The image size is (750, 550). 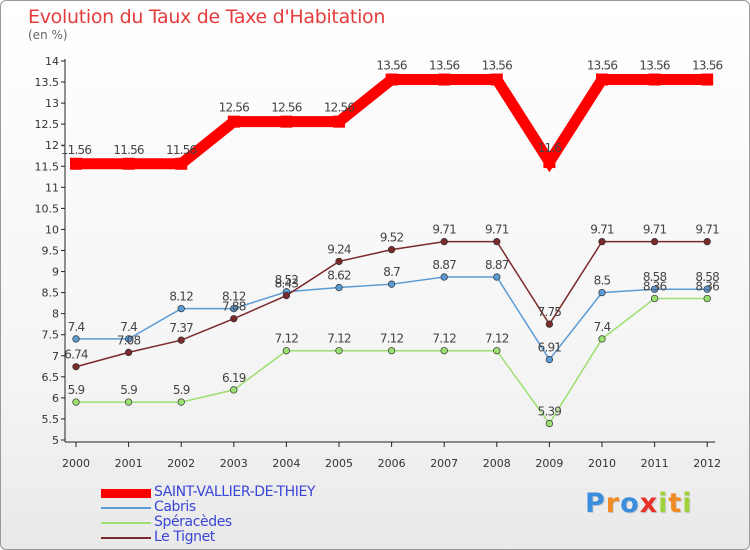 What do you see at coordinates (497, 339) in the screenshot?
I see `series-2-label-8: 7.12` at bounding box center [497, 339].